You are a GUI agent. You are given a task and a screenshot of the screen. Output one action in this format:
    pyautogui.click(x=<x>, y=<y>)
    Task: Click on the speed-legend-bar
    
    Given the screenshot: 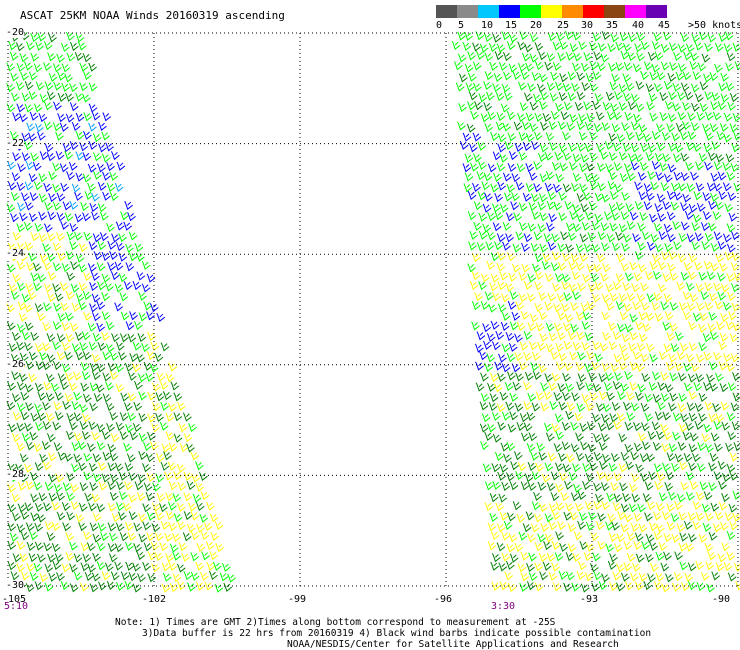 What is the action you would take?
    pyautogui.click(x=551, y=11)
    